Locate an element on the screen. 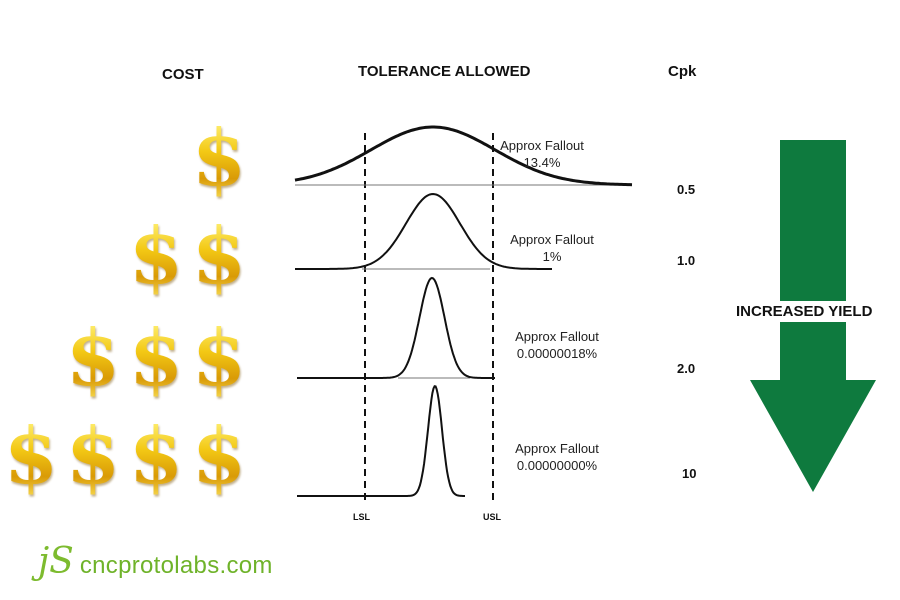 The width and height of the screenshot is (900, 600). distribution-curve-cpk-2.0 is located at coordinates (396, 327).